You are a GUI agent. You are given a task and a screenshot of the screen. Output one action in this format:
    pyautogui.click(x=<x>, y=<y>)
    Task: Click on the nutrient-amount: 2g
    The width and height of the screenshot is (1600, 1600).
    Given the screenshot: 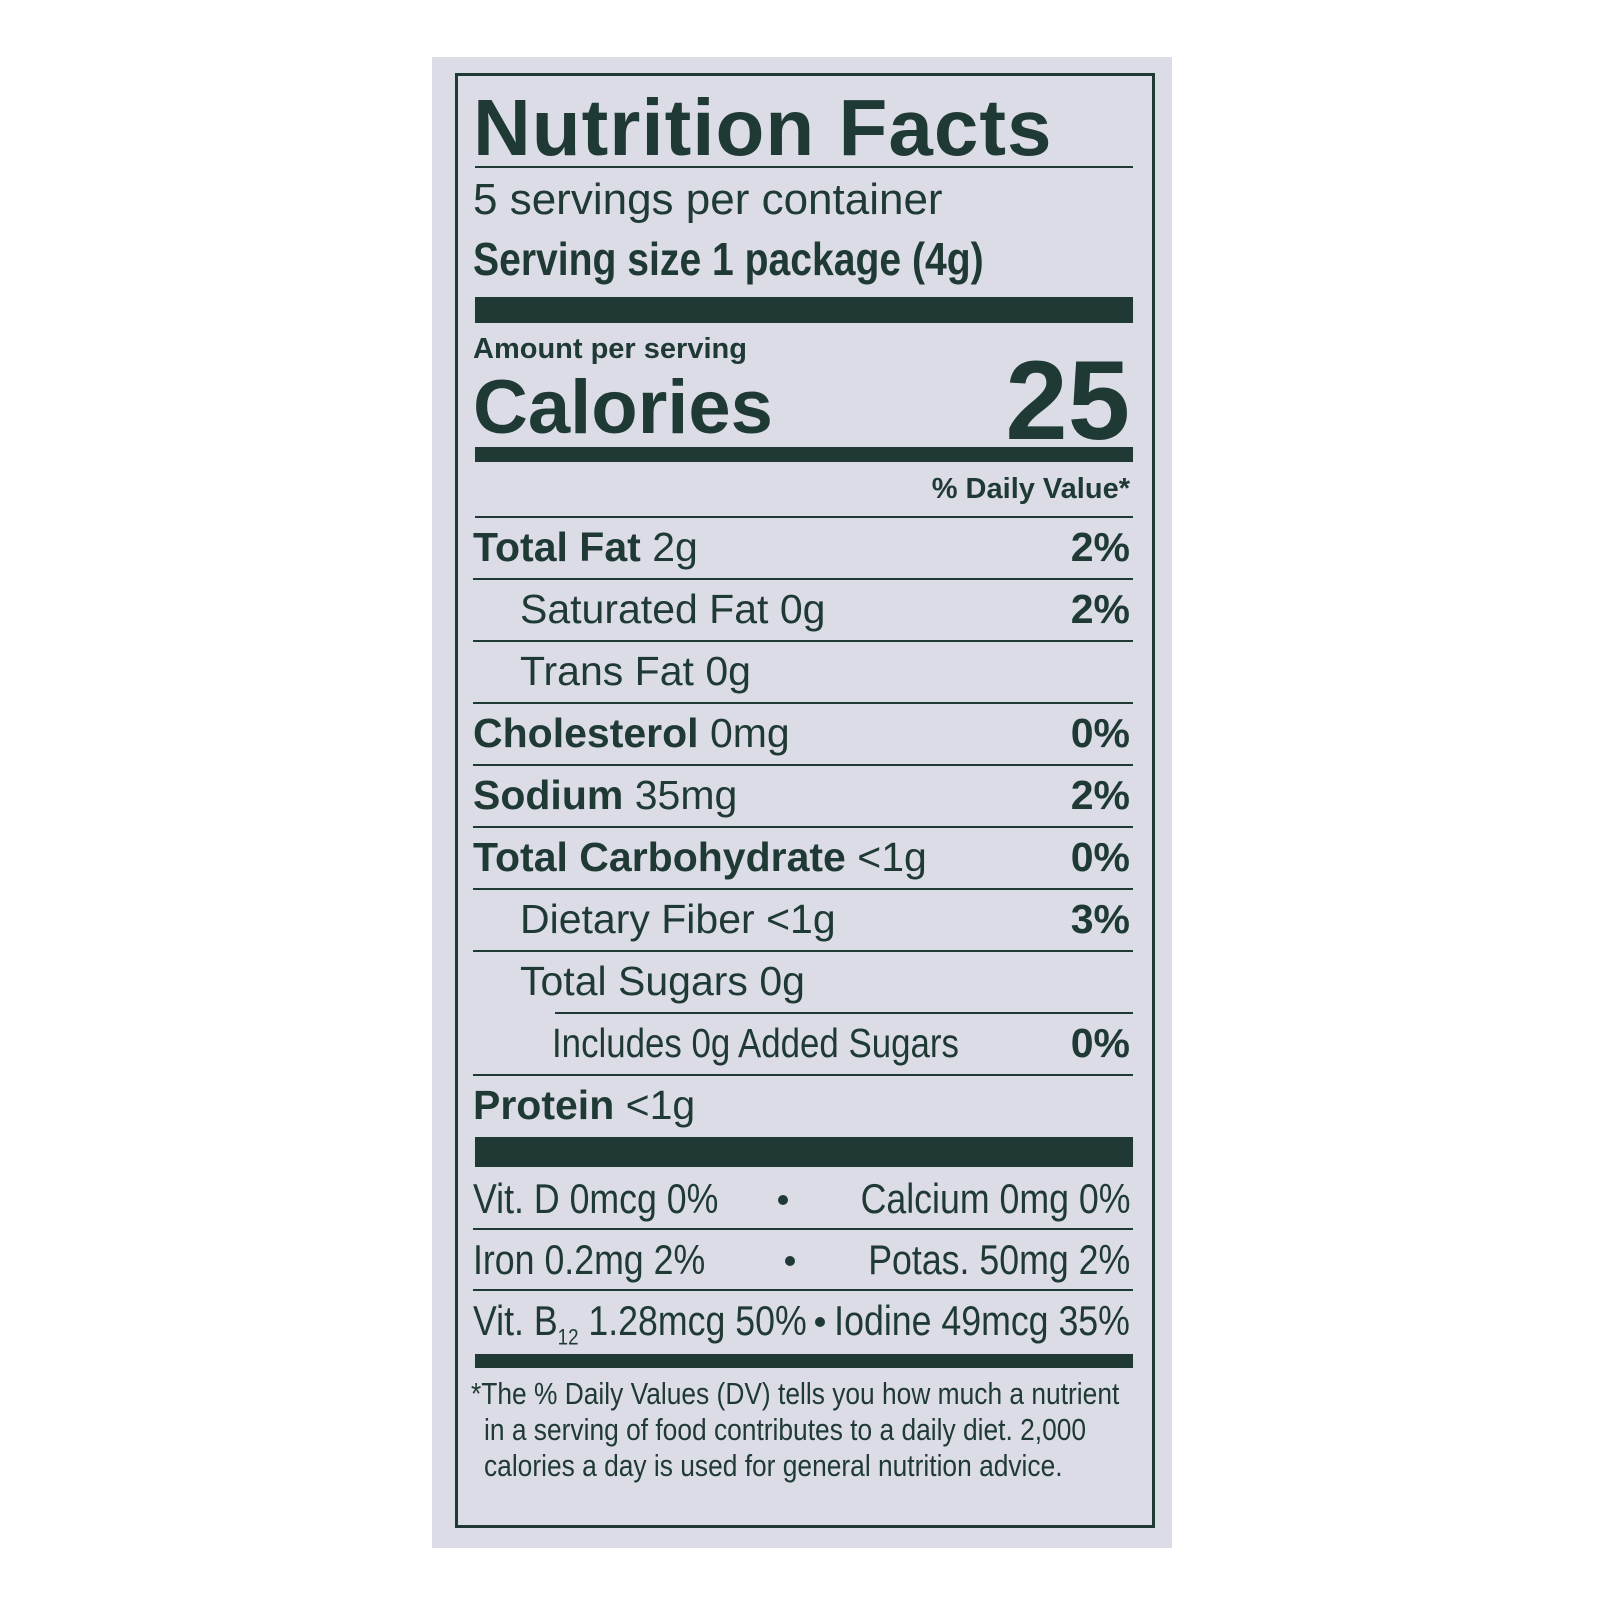 What is the action you would take?
    pyautogui.click(x=675, y=547)
    